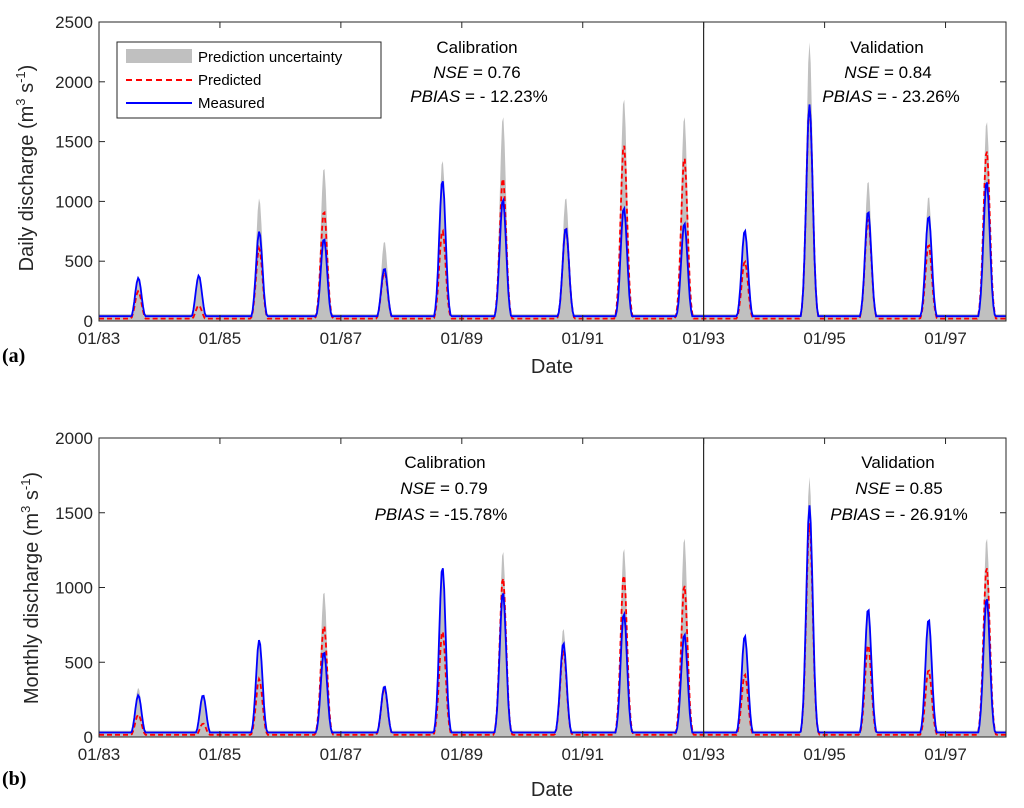 This screenshot has width=1024, height=808. Describe the element at coordinates (88, 321) in the screenshot. I see `daily-y-tick-label: 0` at that location.